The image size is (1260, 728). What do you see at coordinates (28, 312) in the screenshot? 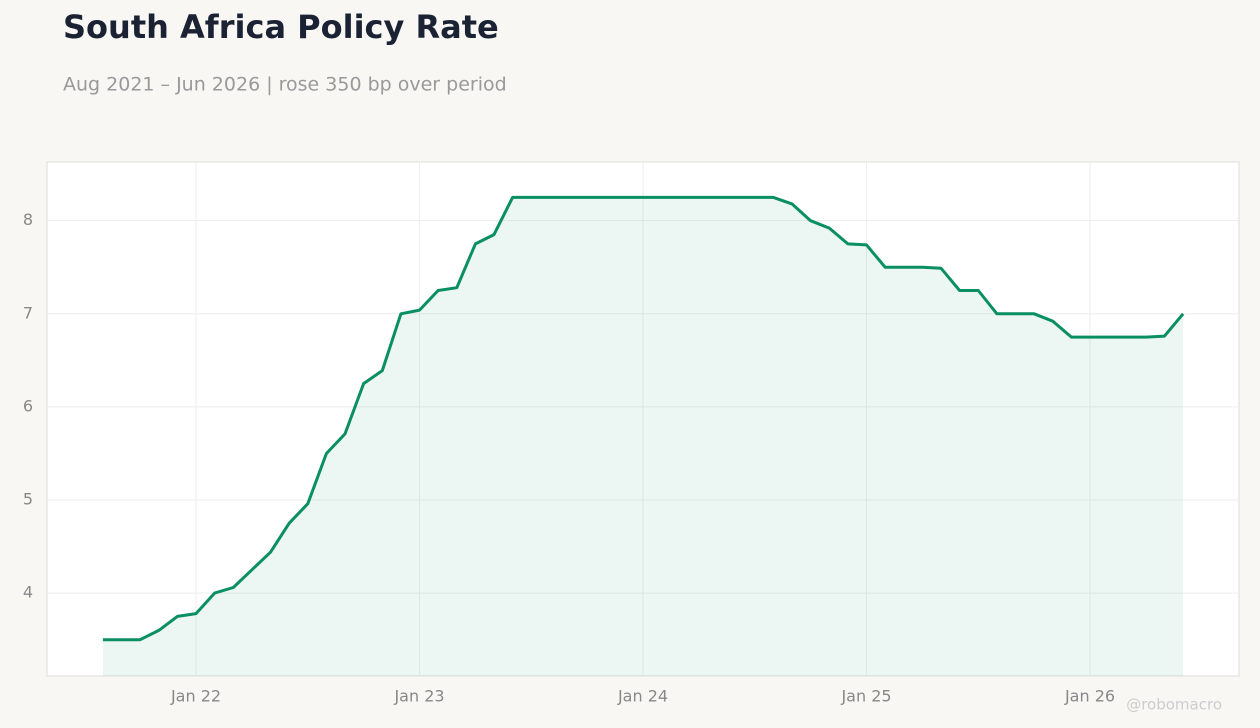
I see `y-tick-label: 7` at bounding box center [28, 312].